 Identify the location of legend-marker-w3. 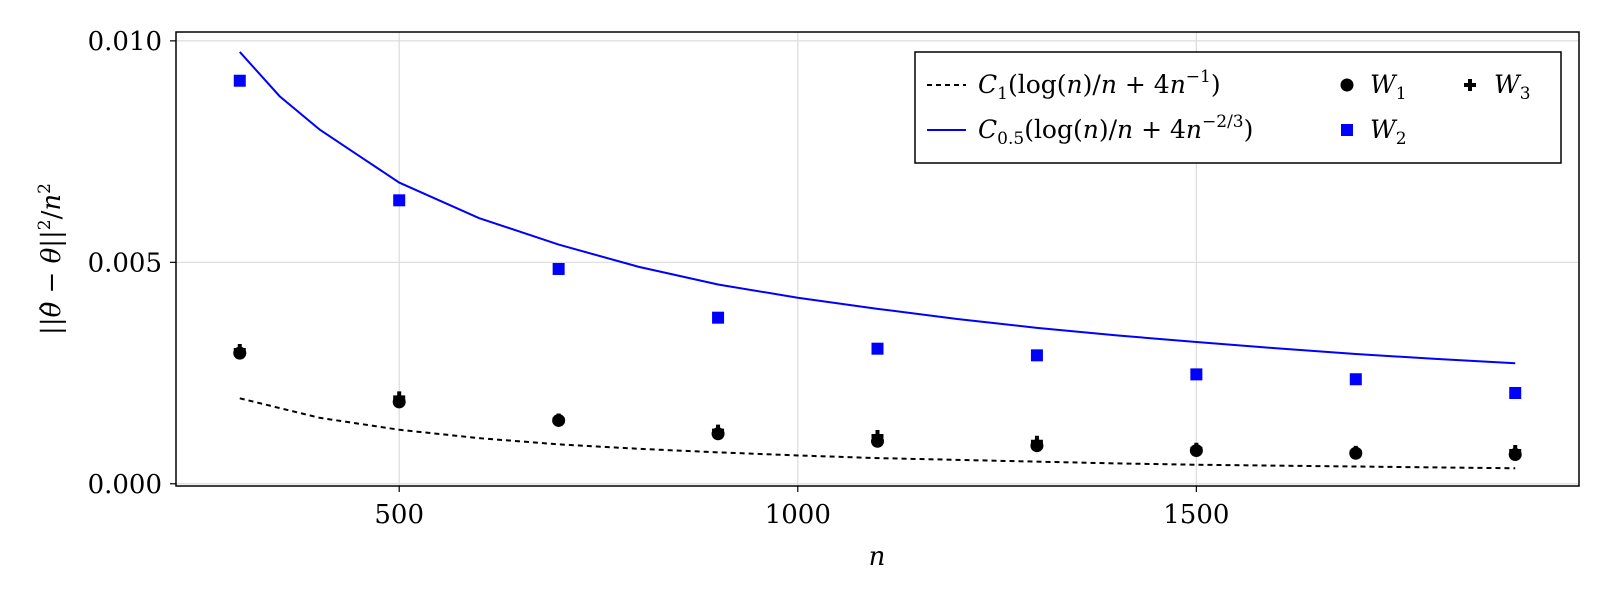
(1470, 85).